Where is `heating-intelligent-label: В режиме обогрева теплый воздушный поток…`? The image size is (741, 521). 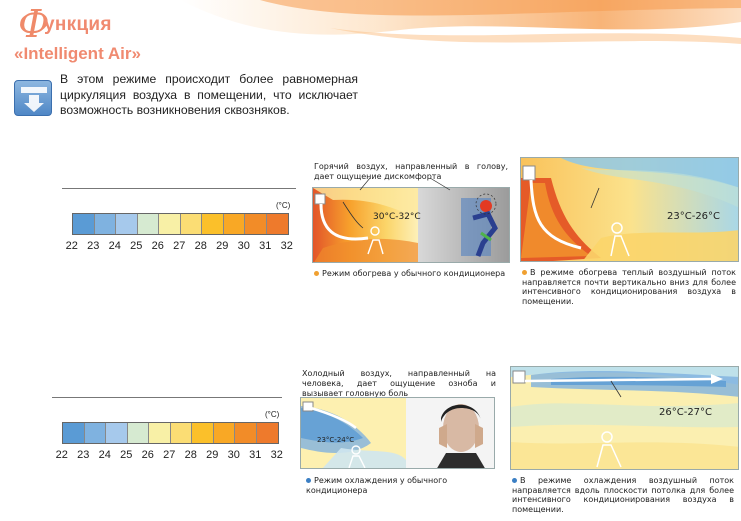 heating-intelligent-label: В режиме обогрева теплый воздушный поток… is located at coordinates (629, 287).